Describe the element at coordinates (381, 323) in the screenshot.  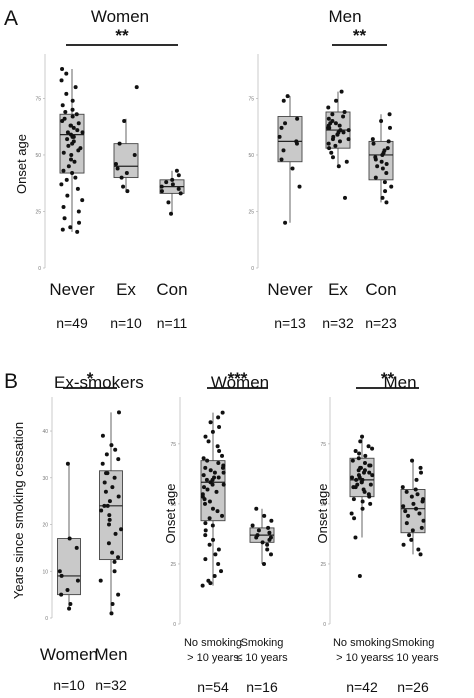
I see `sample-size-label: n=23` at that location.